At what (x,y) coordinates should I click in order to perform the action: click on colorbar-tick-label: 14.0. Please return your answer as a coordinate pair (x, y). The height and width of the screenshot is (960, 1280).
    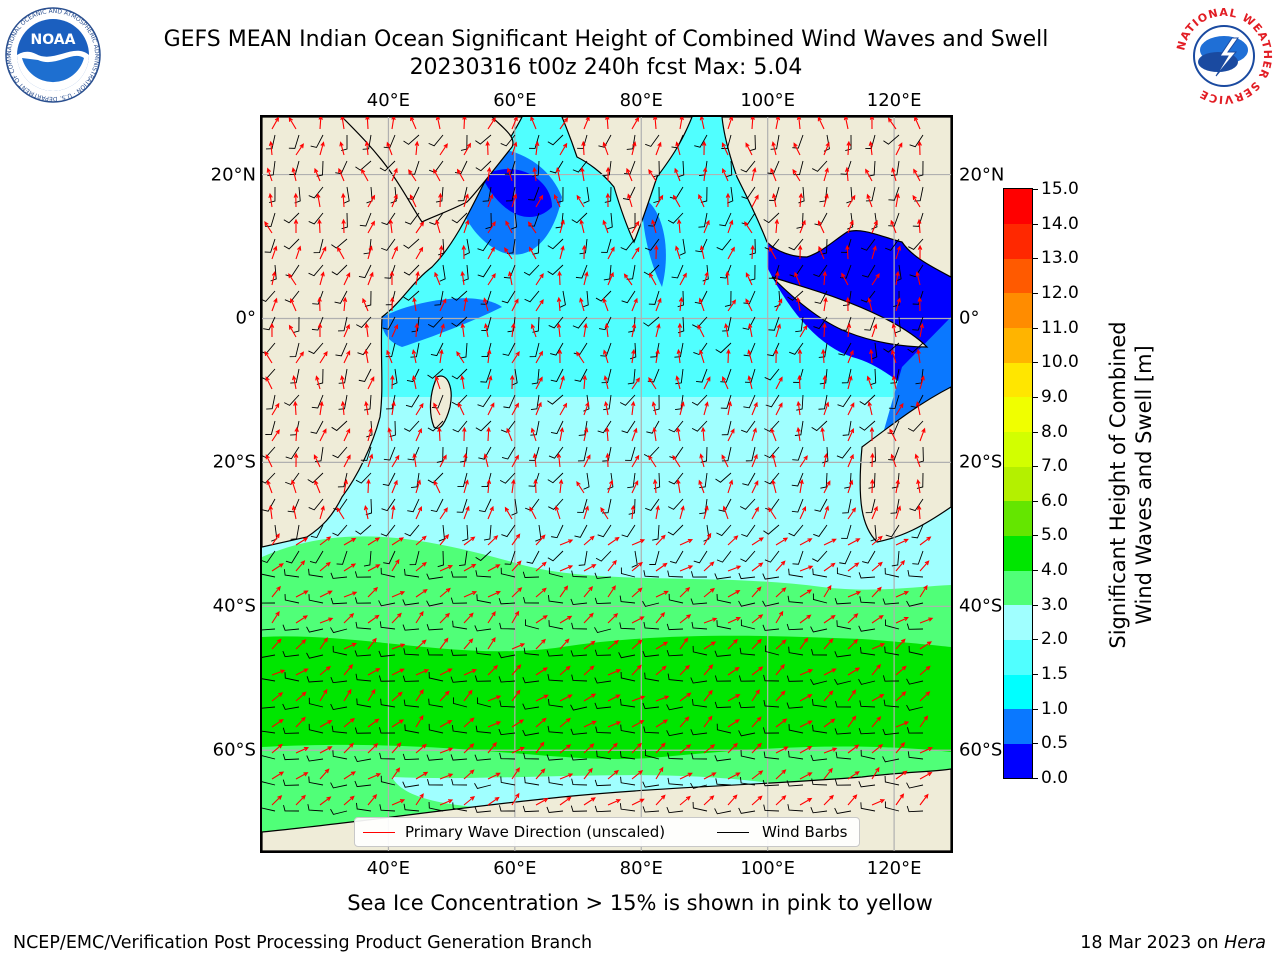
    Looking at the image, I should click on (1060, 223).